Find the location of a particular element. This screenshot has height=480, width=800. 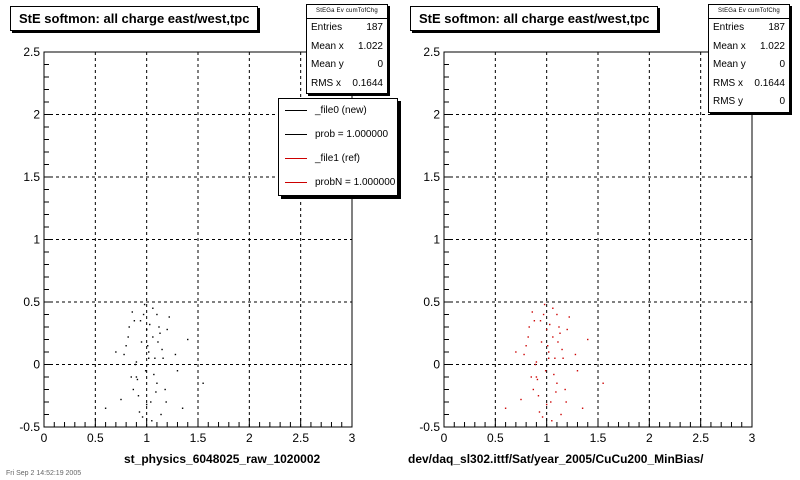

y-tick-label: 0 is located at coordinates (36, 365).